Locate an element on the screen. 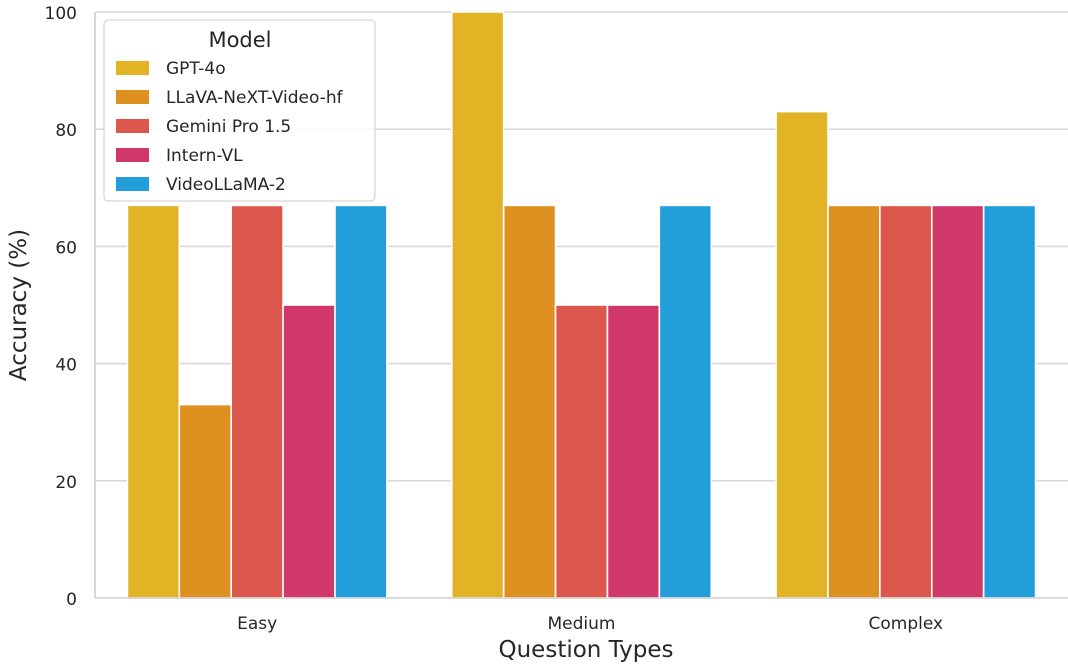 This screenshot has width=1068, height=668. legend-title: Model is located at coordinates (239, 40).